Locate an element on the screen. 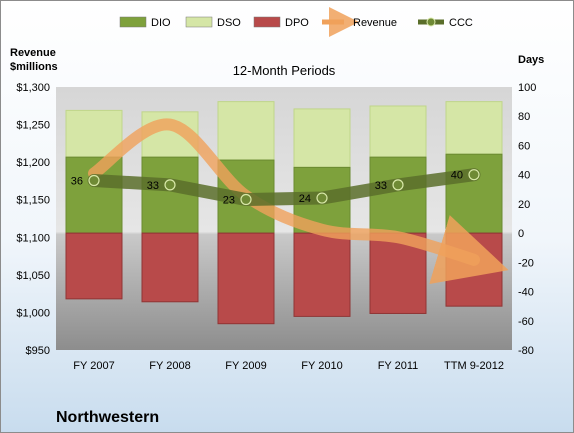 This screenshot has width=574, height=433. legend: DIO DSO DPO Revenue CCC is located at coordinates (296, 22).